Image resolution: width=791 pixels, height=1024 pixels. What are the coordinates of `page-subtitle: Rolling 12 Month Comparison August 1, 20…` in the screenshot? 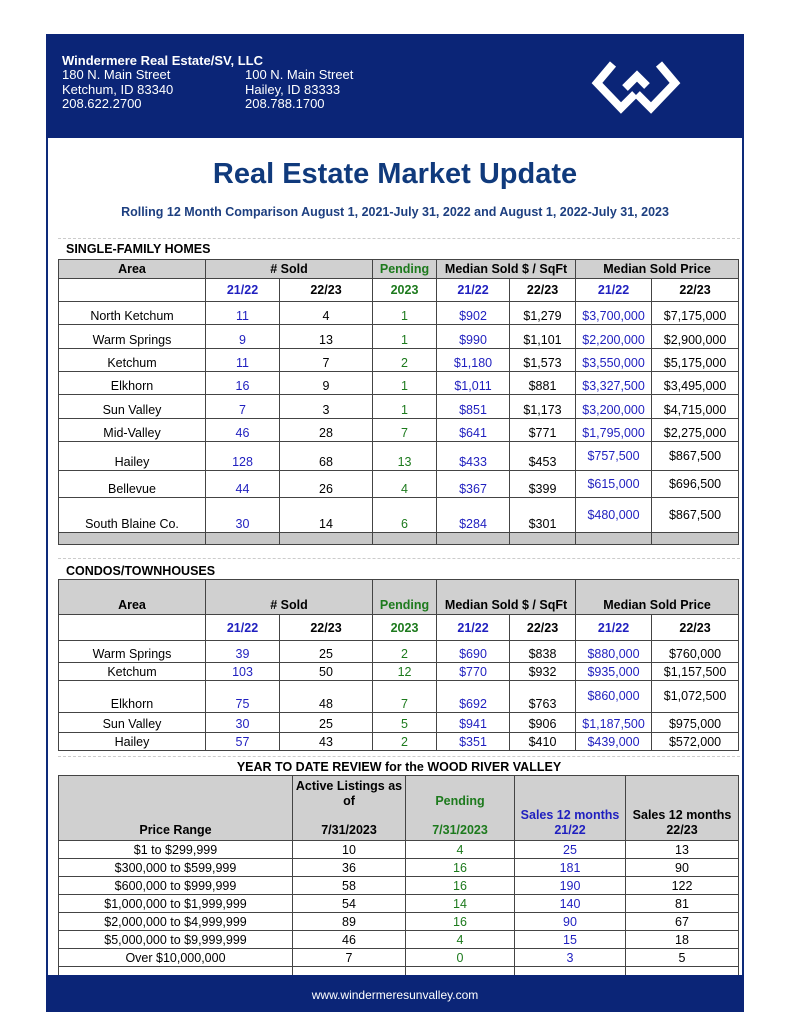 It's located at (395, 212).